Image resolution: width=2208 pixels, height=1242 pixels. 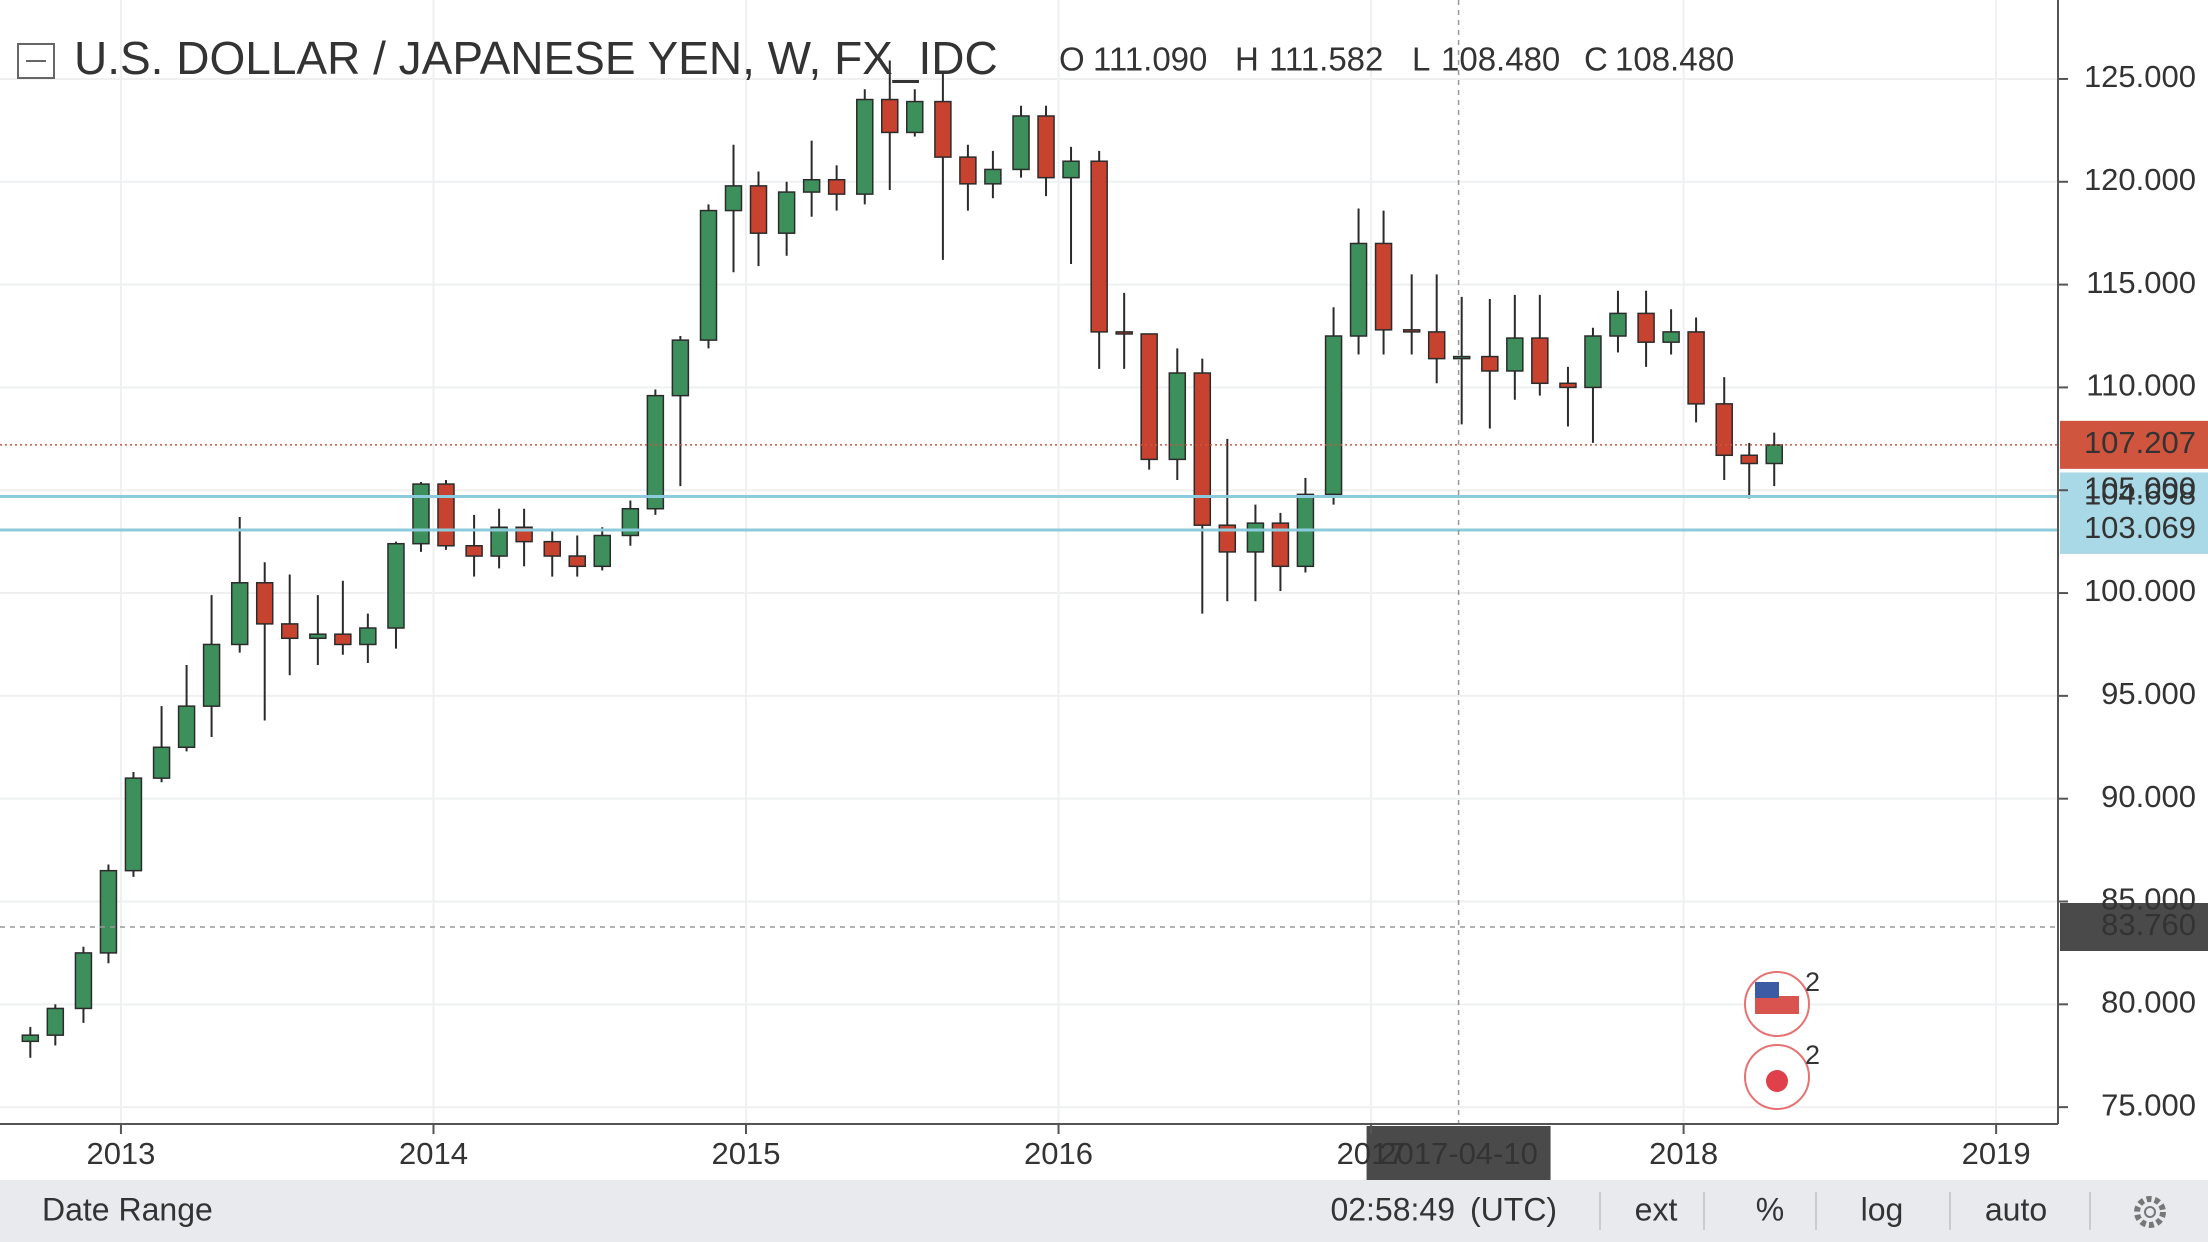 I want to click on y-tick-label: 95.000, so click(x=2148, y=693).